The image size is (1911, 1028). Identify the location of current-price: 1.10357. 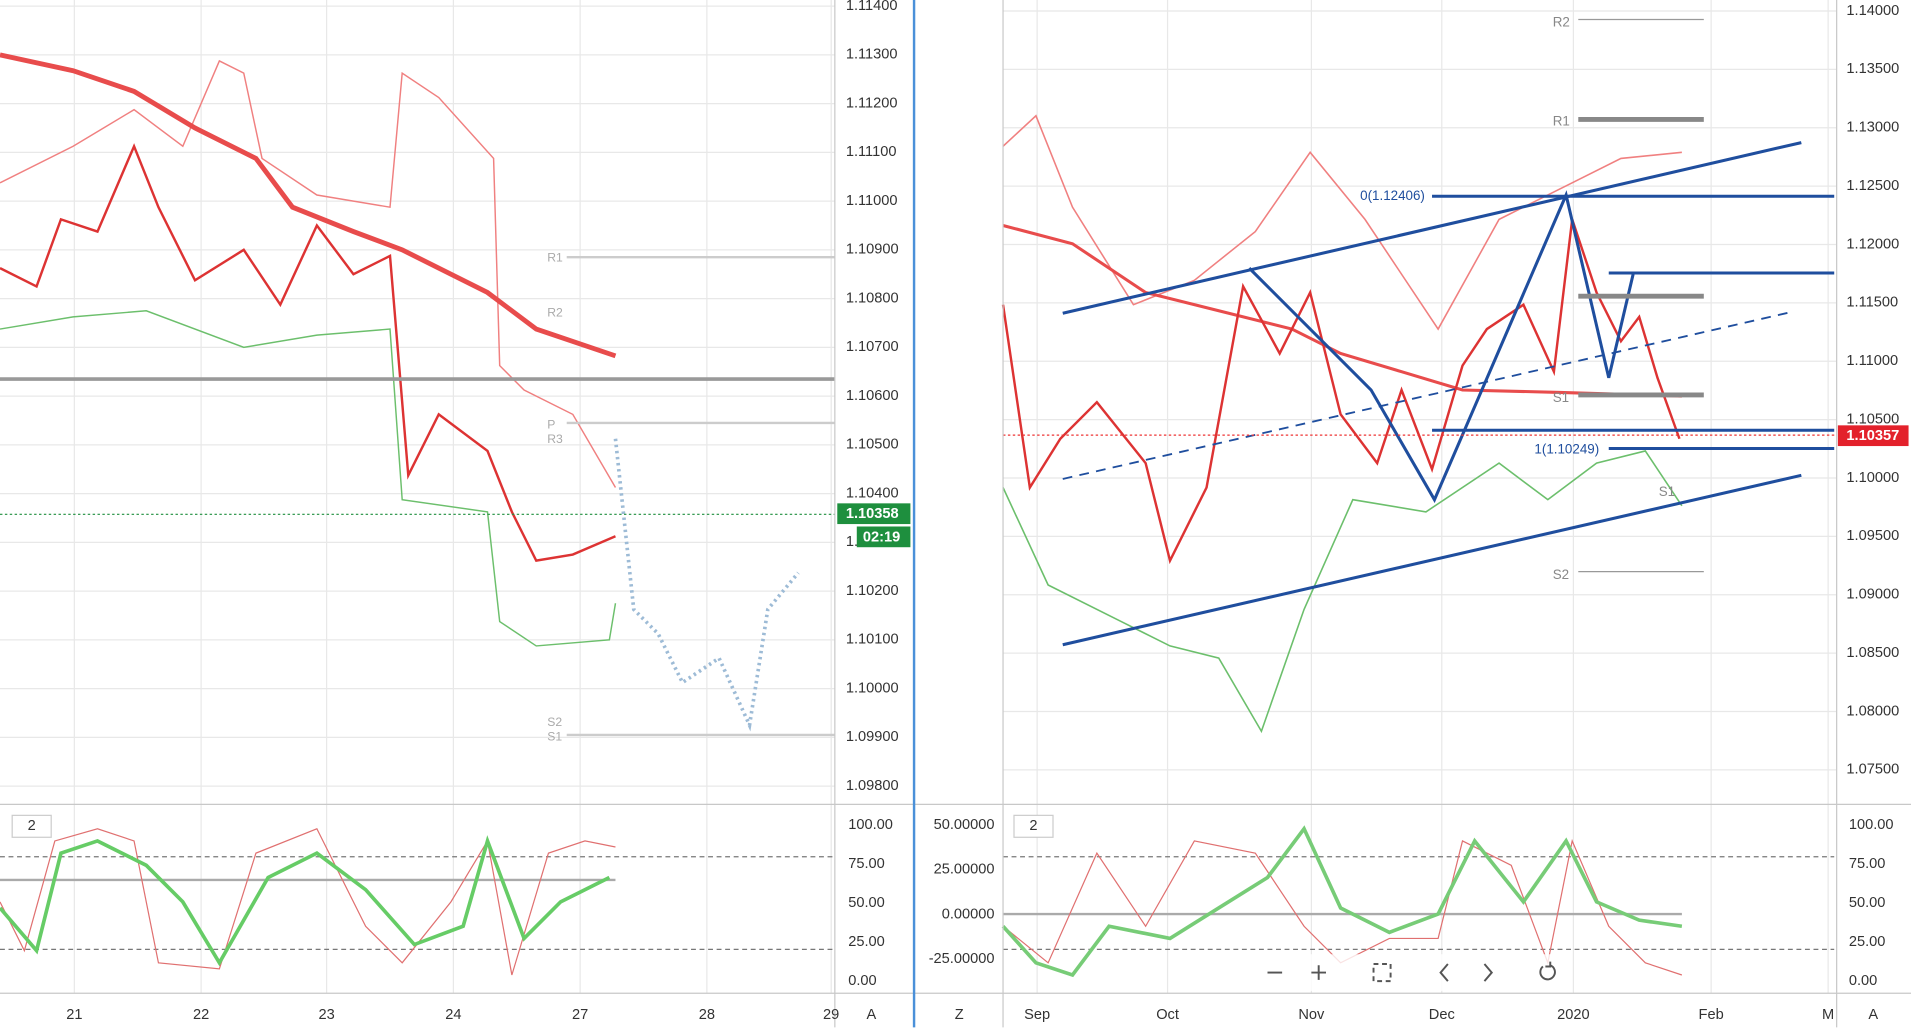
(1872, 436).